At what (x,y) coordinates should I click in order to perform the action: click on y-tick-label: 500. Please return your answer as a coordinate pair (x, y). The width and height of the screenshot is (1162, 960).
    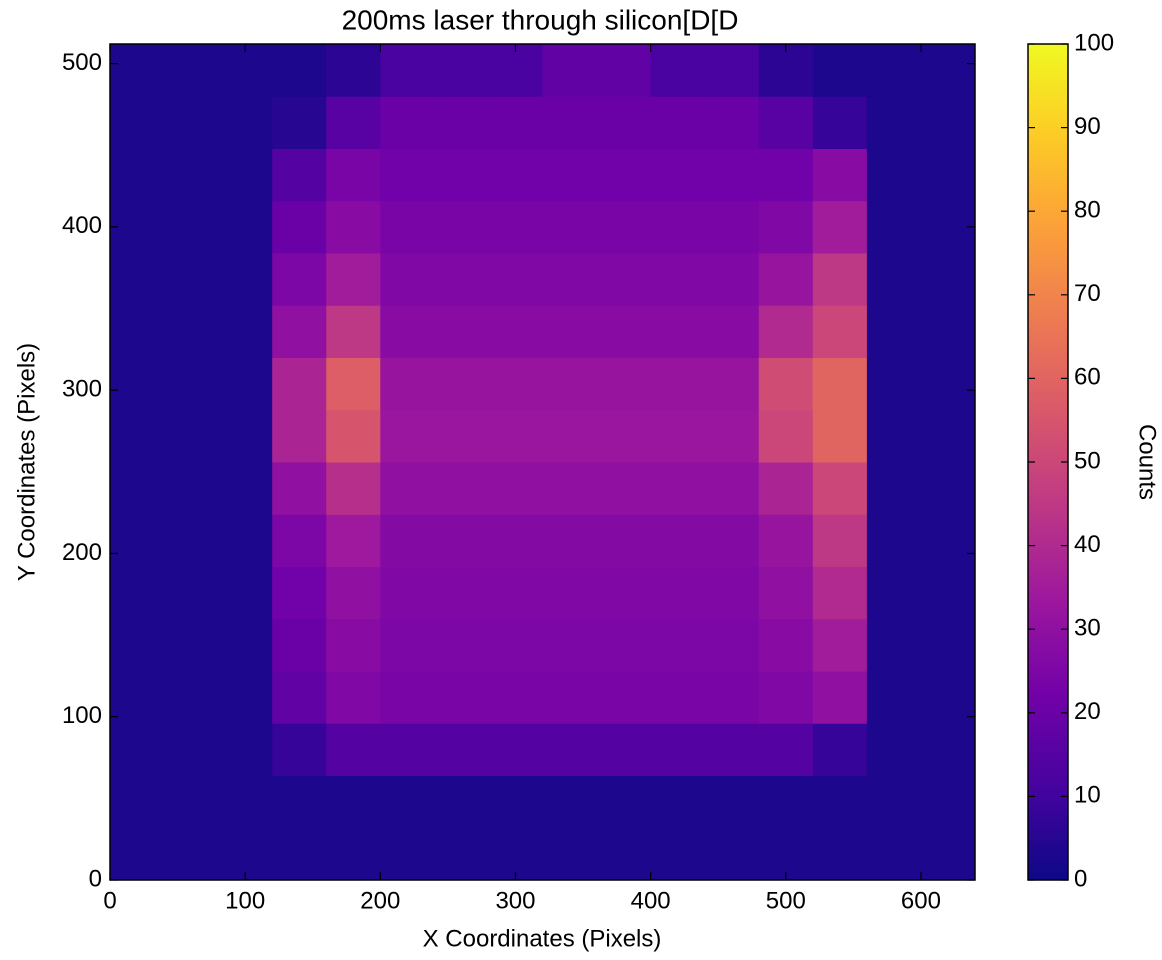
    Looking at the image, I should click on (82, 62).